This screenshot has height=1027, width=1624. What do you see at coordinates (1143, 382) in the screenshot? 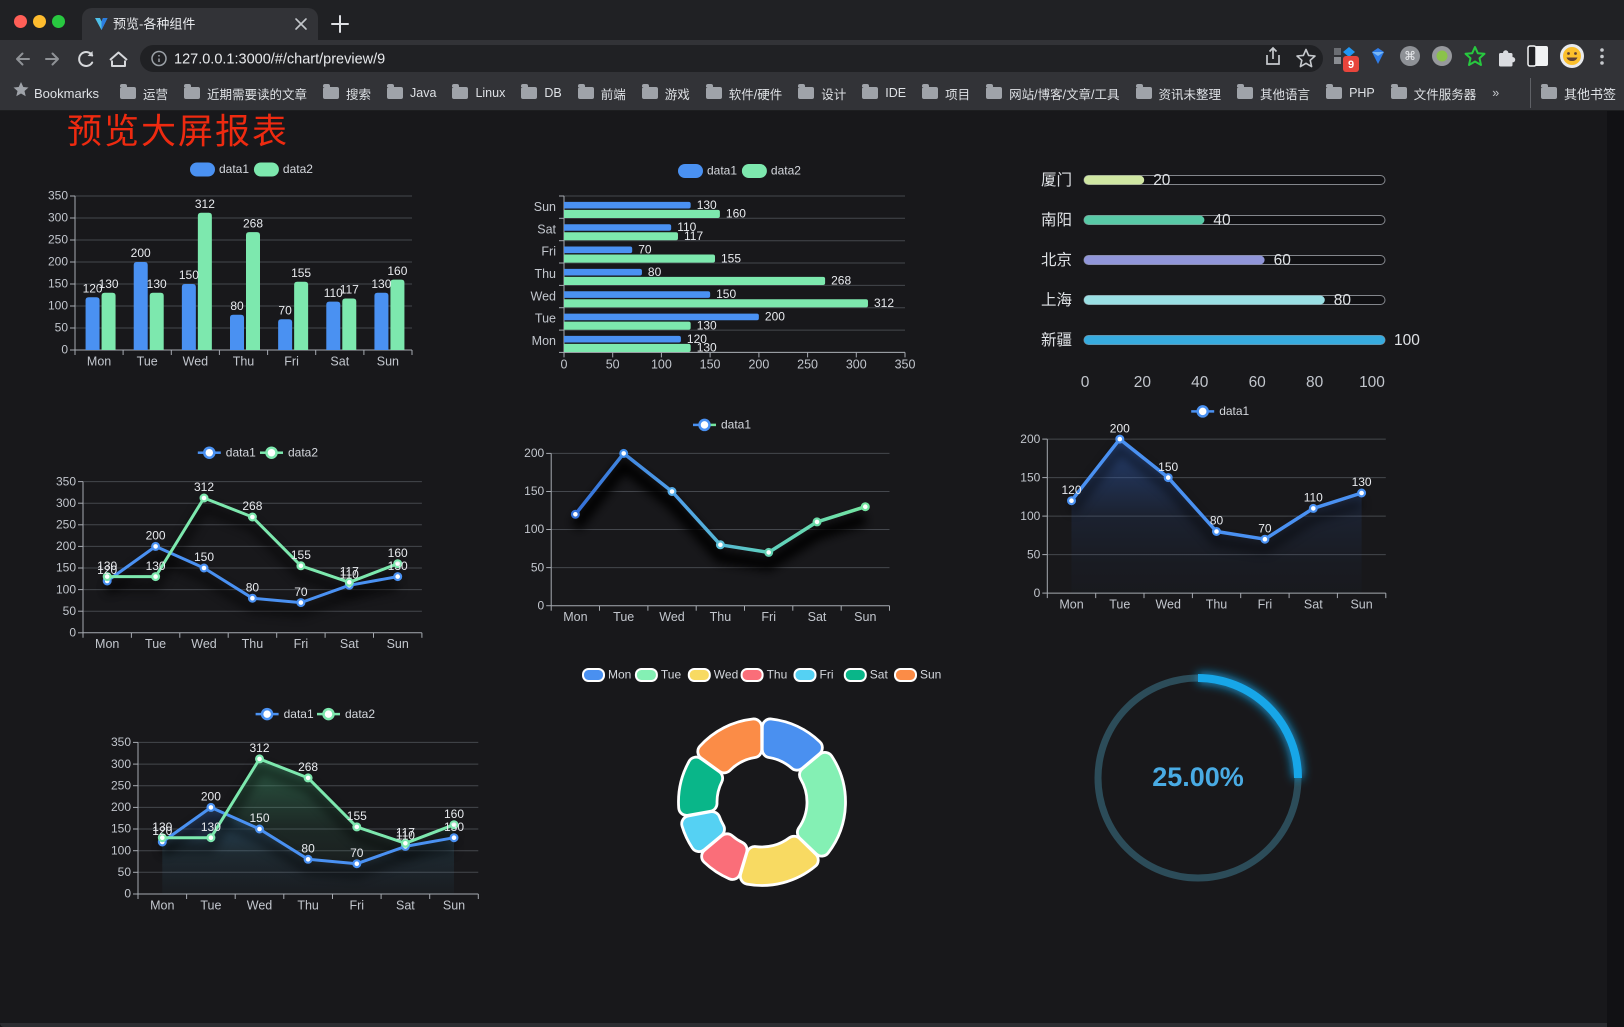
I see `svg-text: 20` at bounding box center [1143, 382].